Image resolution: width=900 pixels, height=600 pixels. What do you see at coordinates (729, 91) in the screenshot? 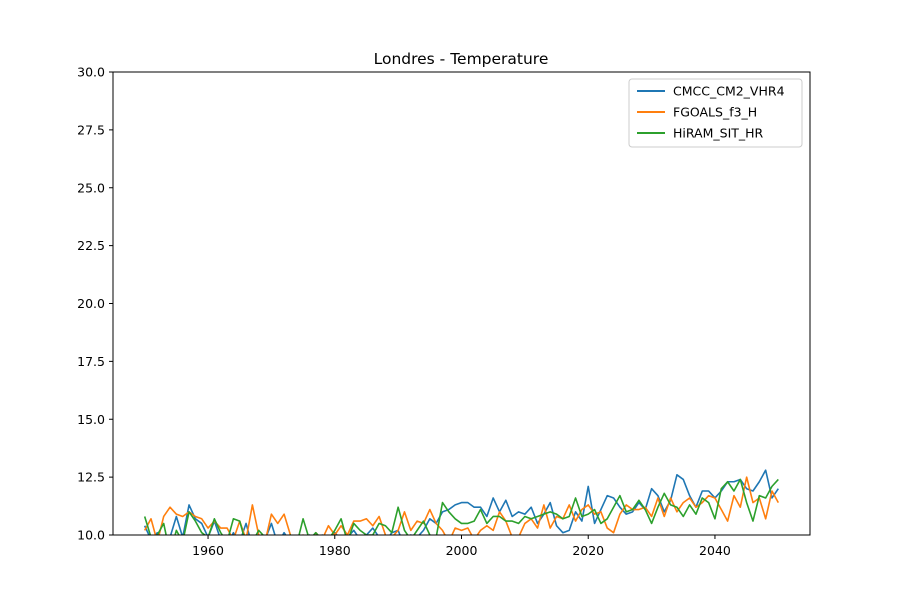
I see `legend-label-0: CMCC_CM2_VHR4` at bounding box center [729, 91].